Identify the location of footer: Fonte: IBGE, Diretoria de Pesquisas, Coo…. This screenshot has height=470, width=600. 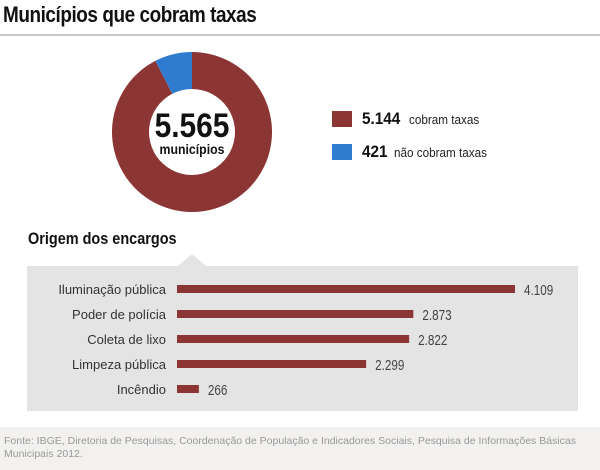
(300, 448).